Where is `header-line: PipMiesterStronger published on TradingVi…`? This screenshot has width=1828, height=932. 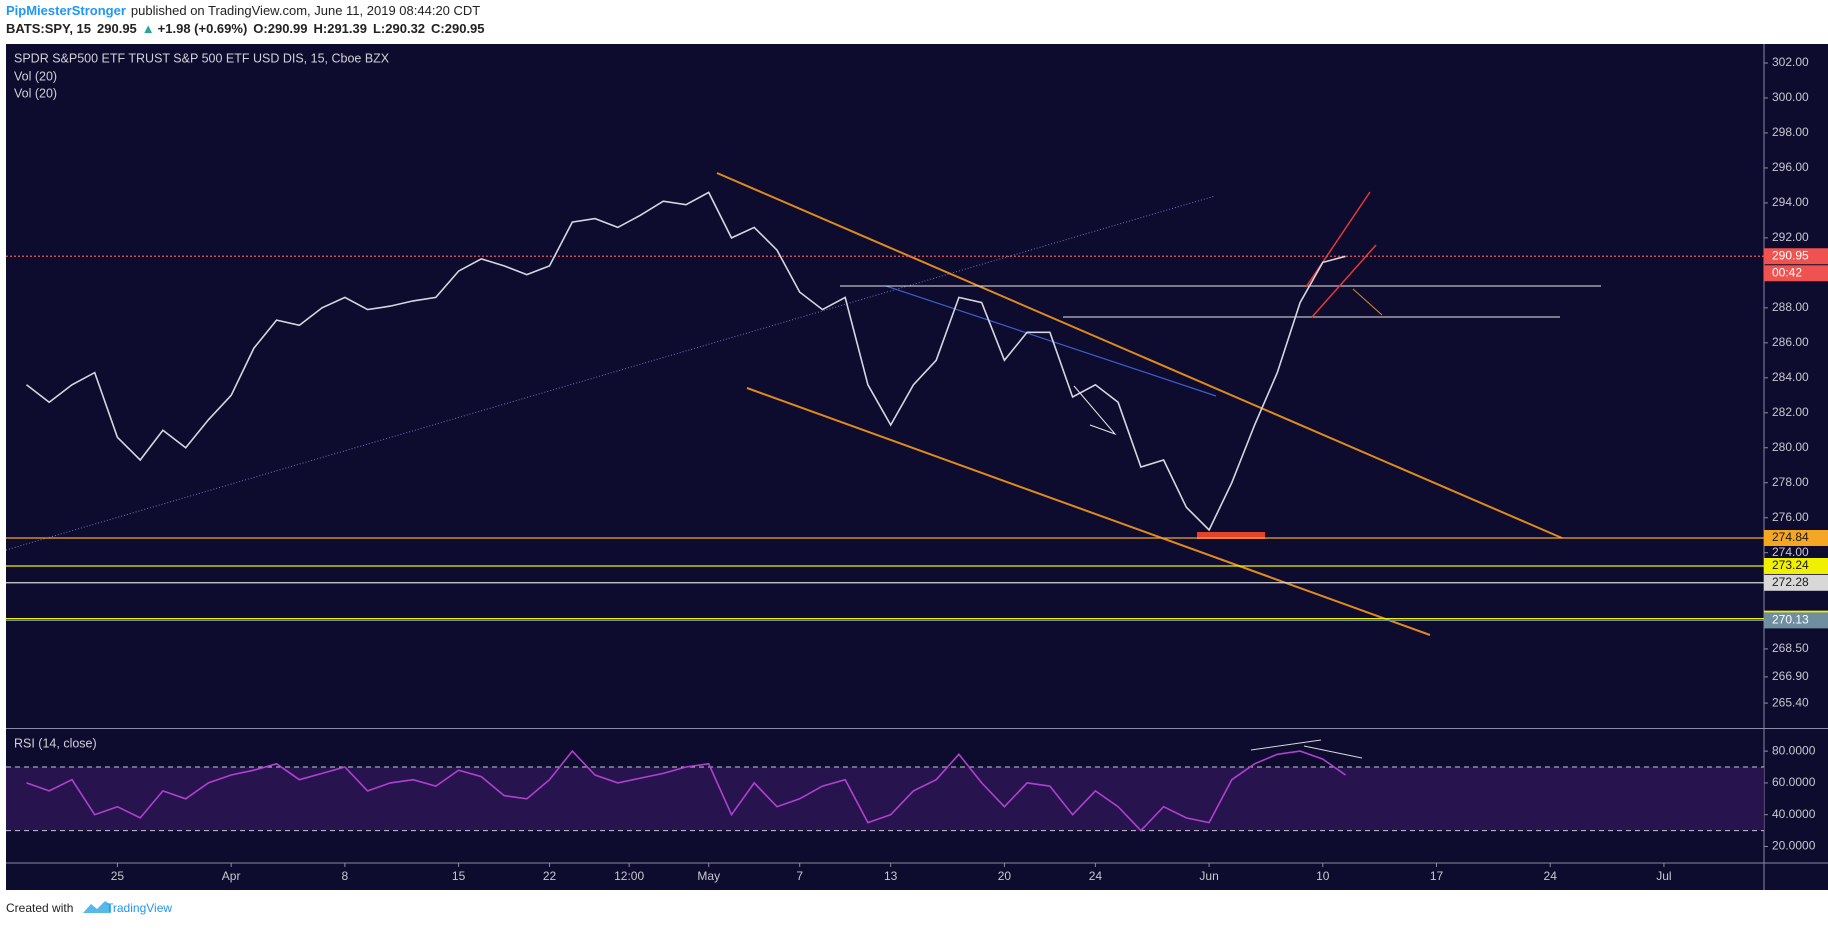 header-line: PipMiesterStronger published on TradingVi… is located at coordinates (243, 10).